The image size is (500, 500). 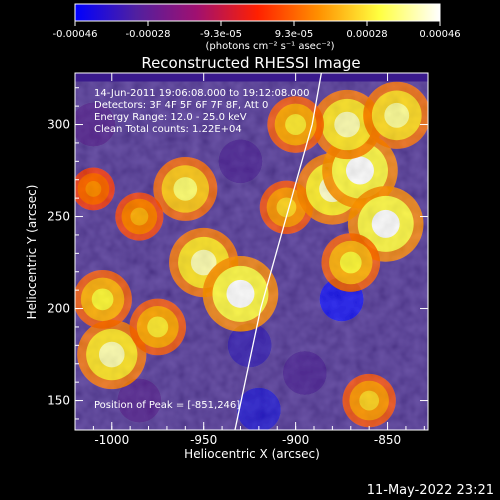 I want to click on annotation-line: Energy Range: 12.0 - 25.0 keV, so click(x=170, y=117).